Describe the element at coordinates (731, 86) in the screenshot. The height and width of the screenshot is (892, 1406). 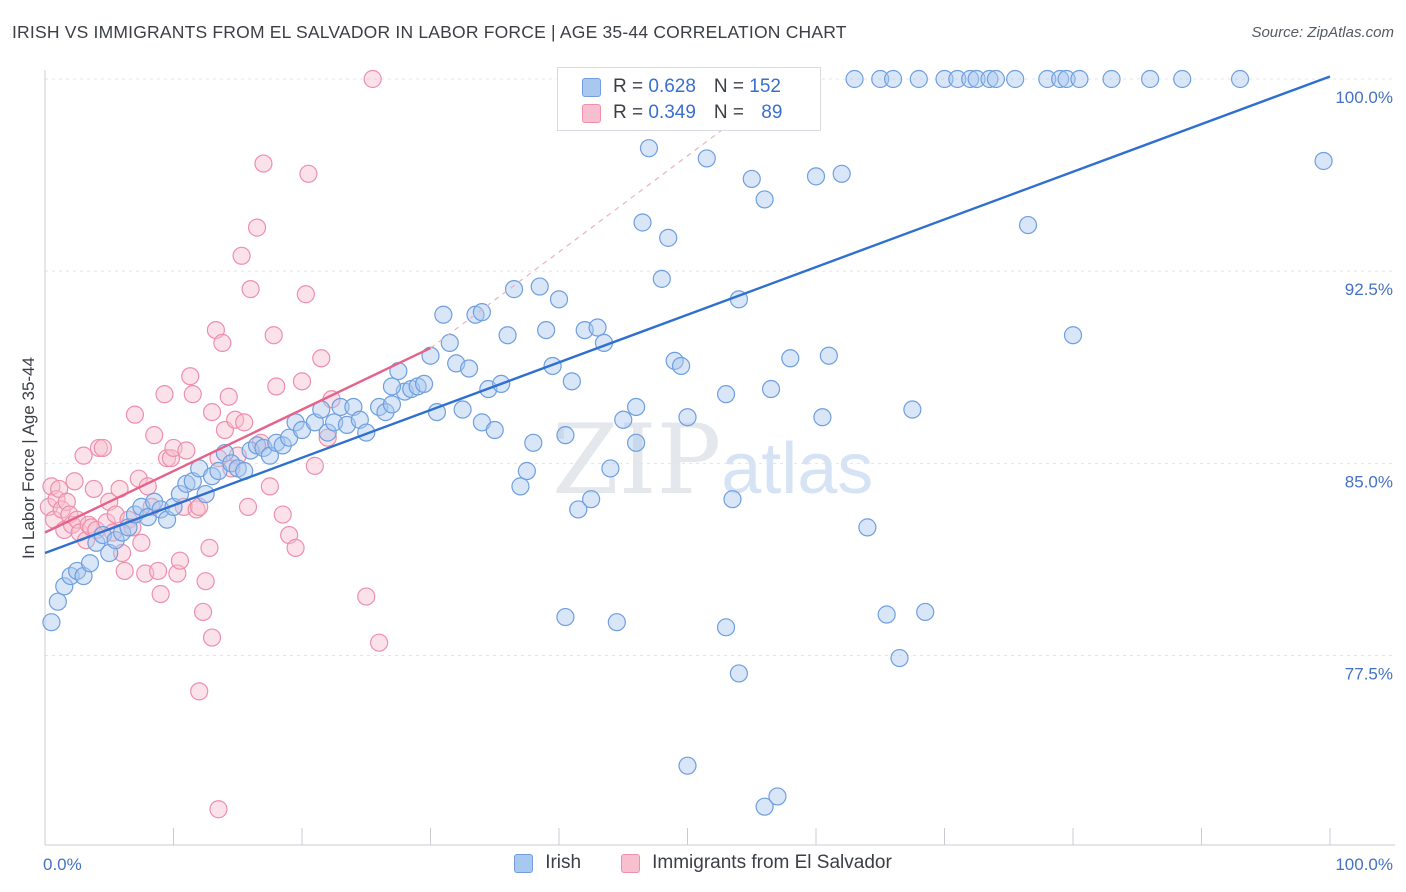
I see `irish-n-label: N =` at that location.